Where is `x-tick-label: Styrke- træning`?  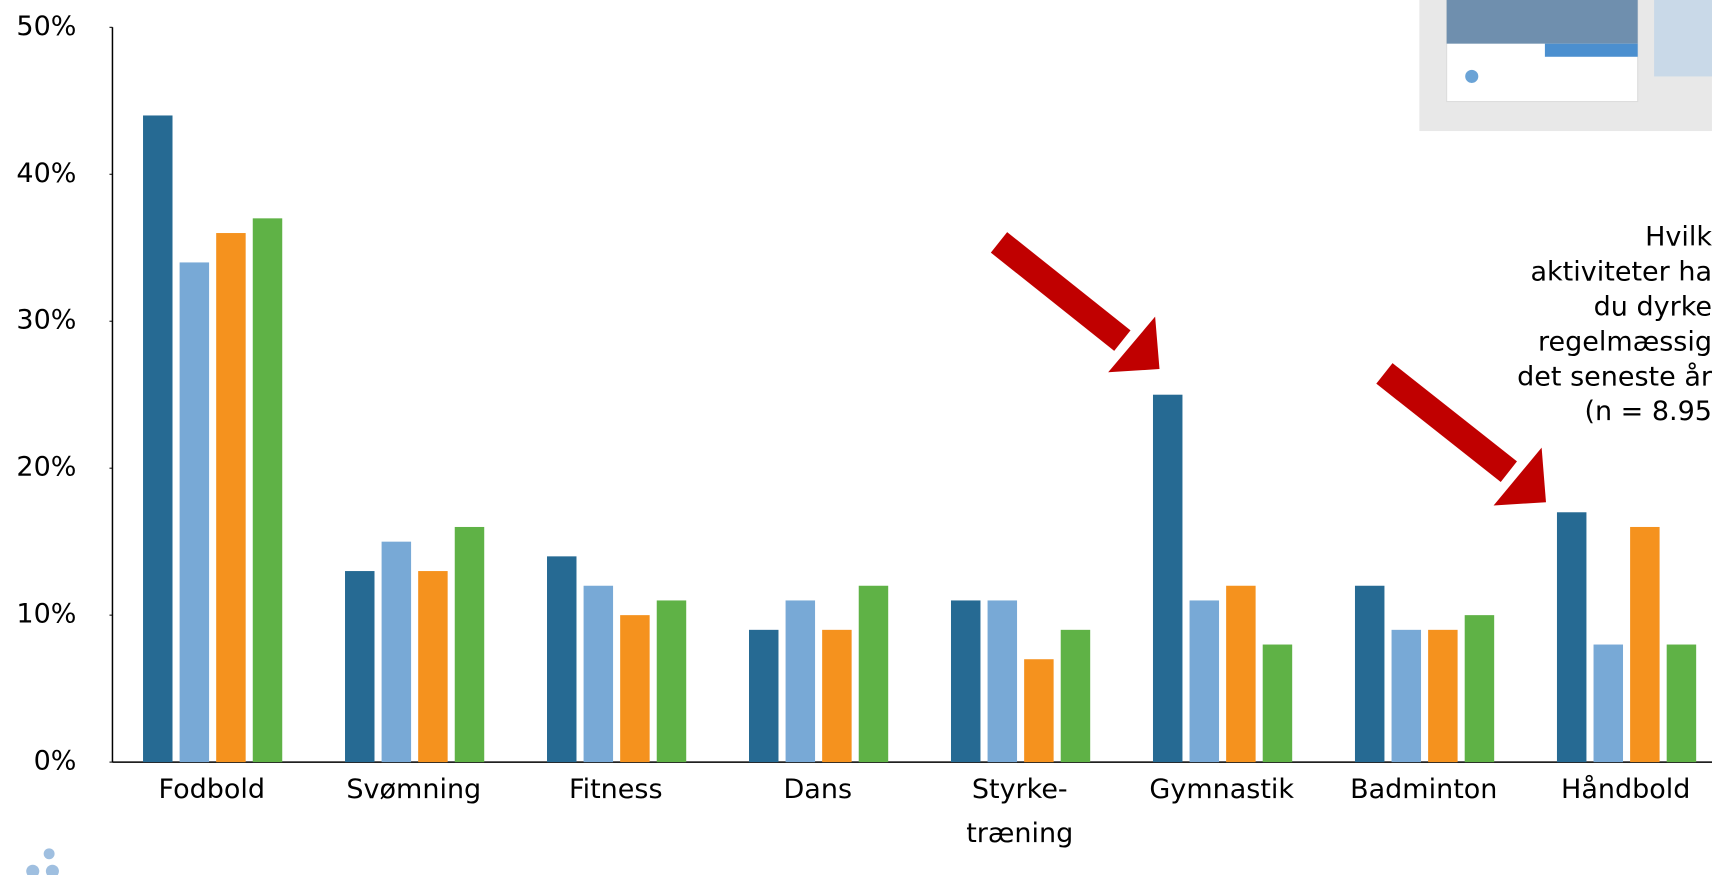 x-tick-label: Styrke- træning is located at coordinates (1020, 811).